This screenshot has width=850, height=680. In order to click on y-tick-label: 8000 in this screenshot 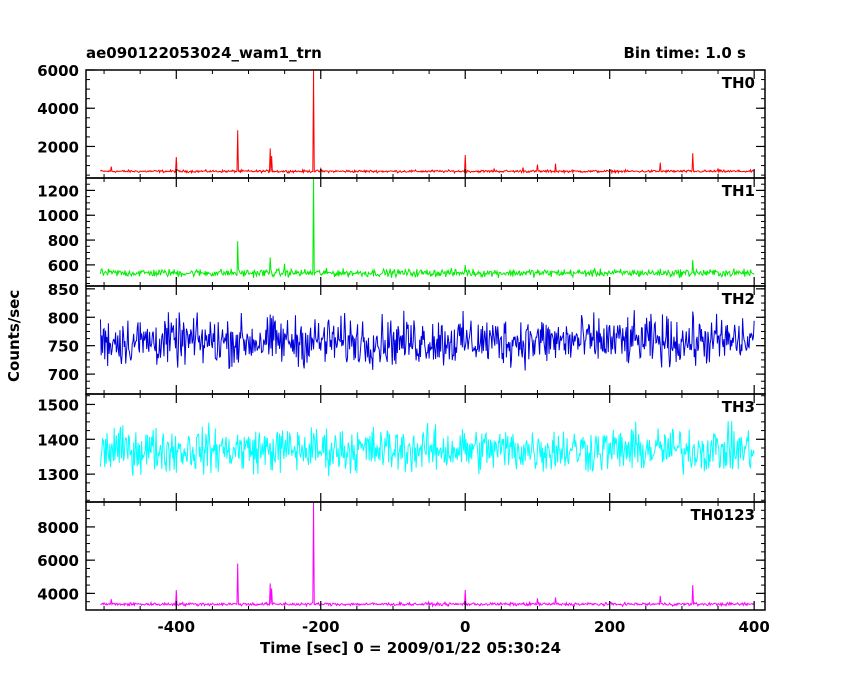, I will do `click(58, 528)`.